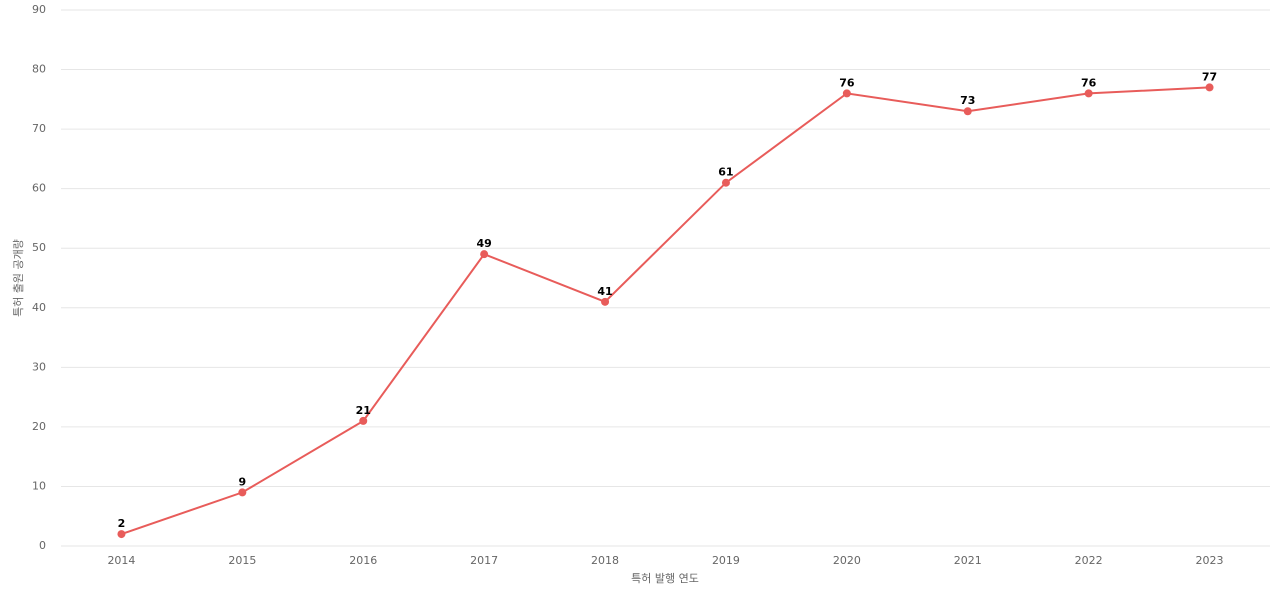  What do you see at coordinates (39, 426) in the screenshot?
I see `y-tick-label: 20` at bounding box center [39, 426].